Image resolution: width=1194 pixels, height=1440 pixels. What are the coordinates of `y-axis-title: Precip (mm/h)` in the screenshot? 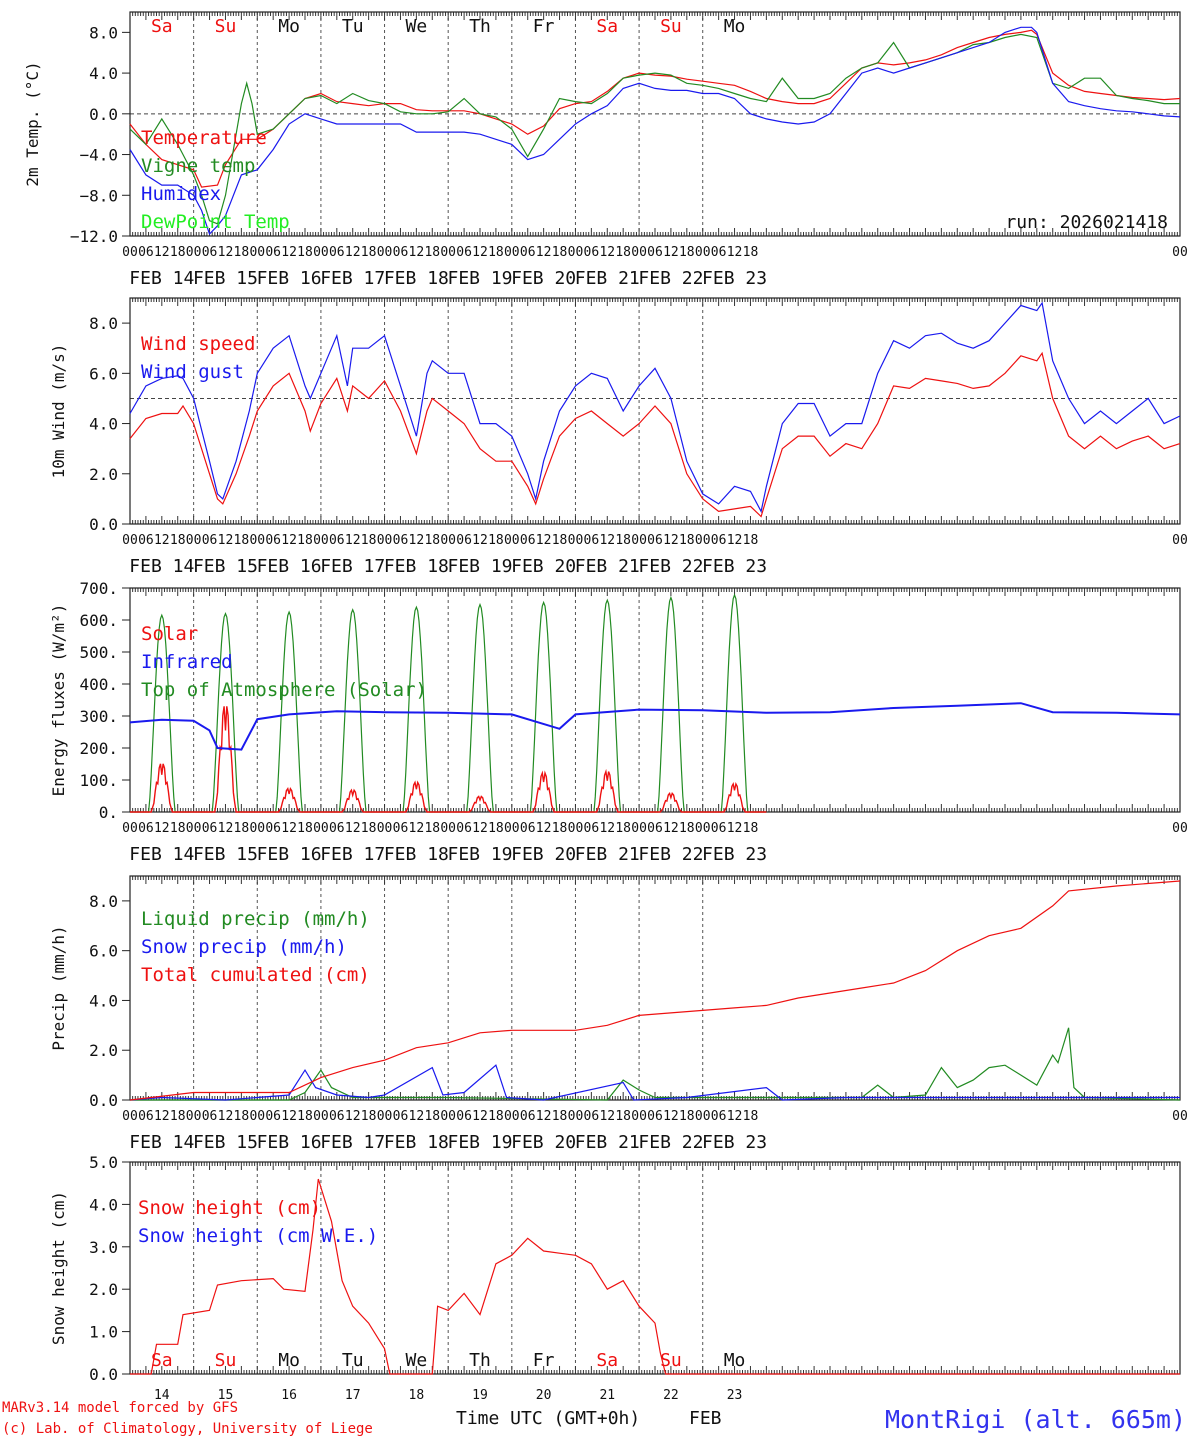 It's located at (58, 987).